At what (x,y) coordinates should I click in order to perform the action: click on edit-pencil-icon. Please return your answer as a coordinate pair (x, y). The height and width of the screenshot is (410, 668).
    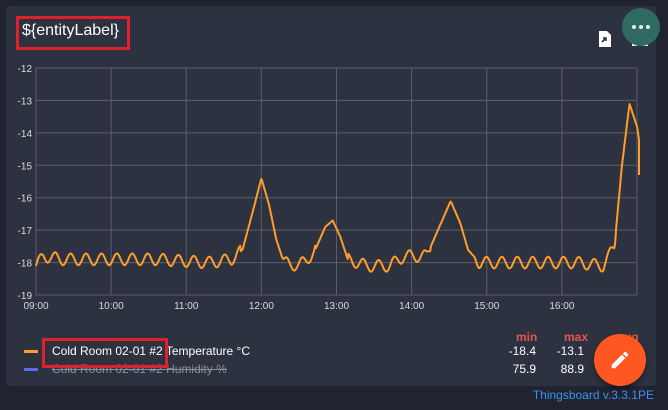
    Looking at the image, I should click on (620, 360).